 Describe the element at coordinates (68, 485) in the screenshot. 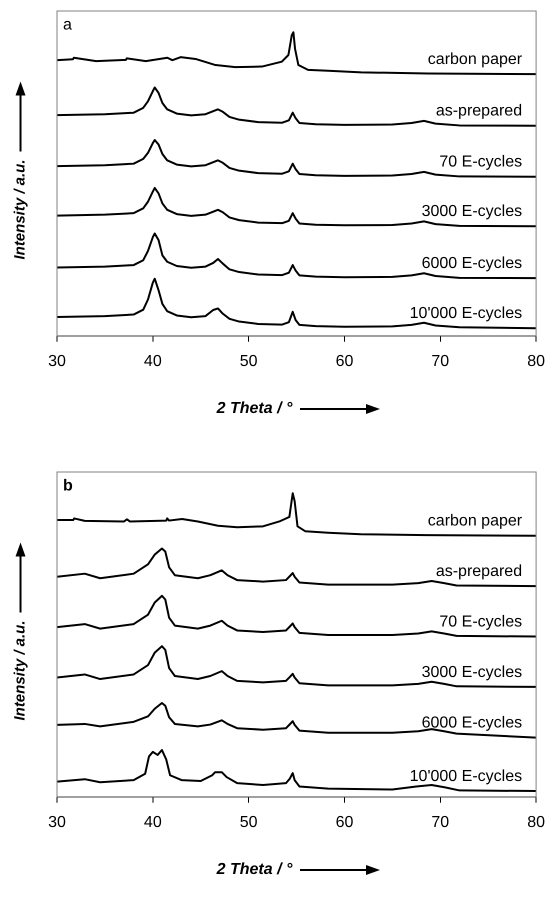

I see `chart-title: b` at that location.